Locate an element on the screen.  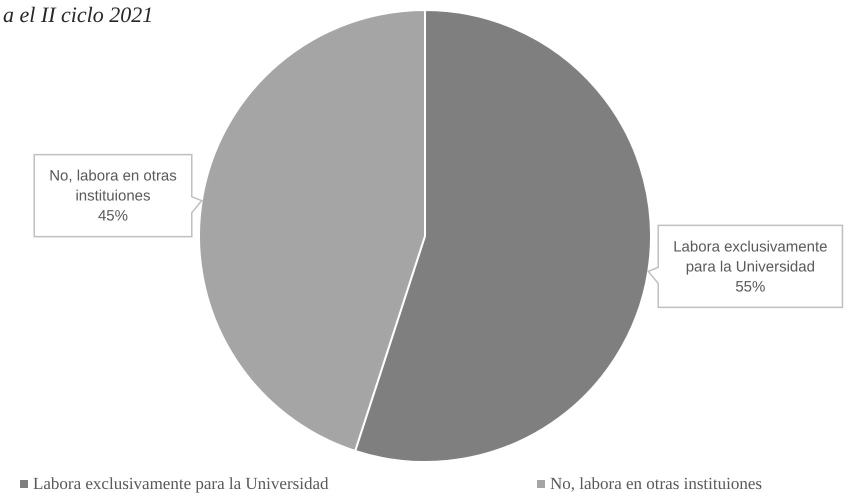
legend-label: Labora exclusivamente para la Universidad is located at coordinates (181, 483).